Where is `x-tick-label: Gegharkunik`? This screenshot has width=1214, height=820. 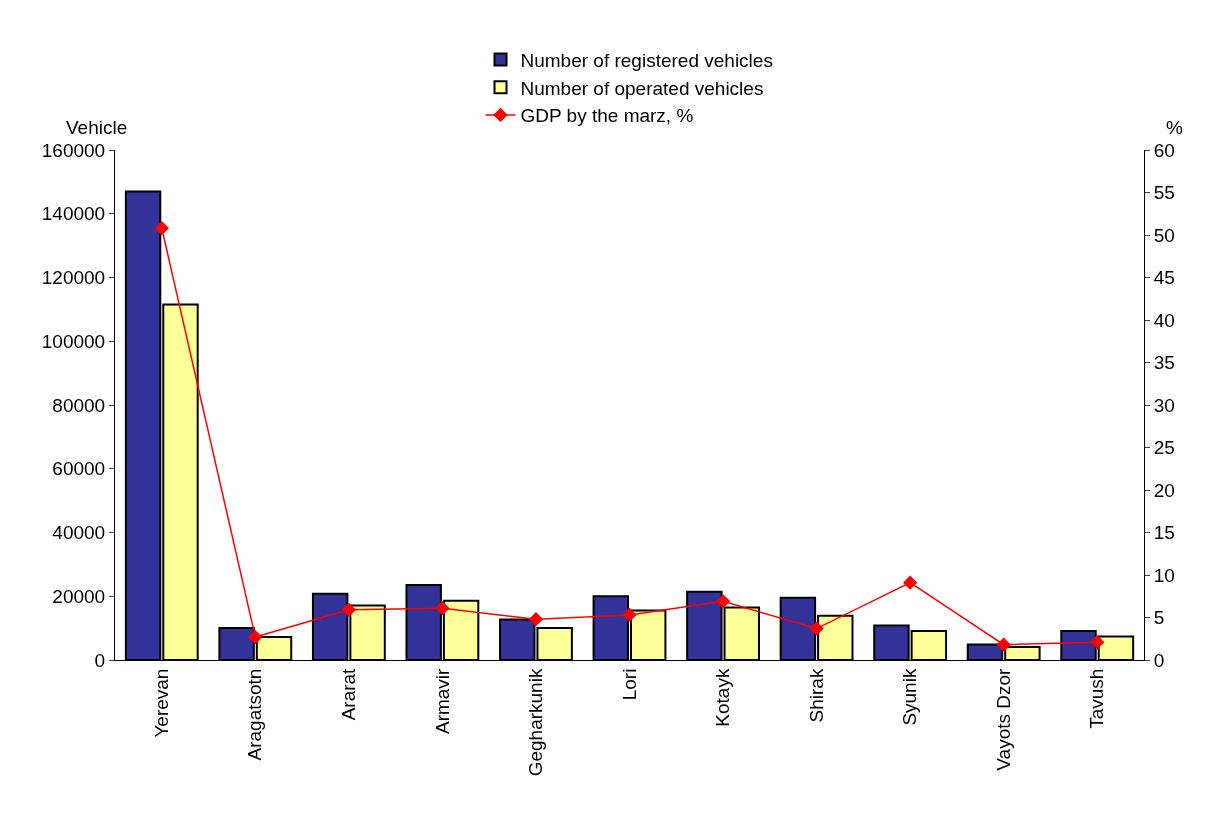
x-tick-label: Gegharkunik is located at coordinates (536, 722).